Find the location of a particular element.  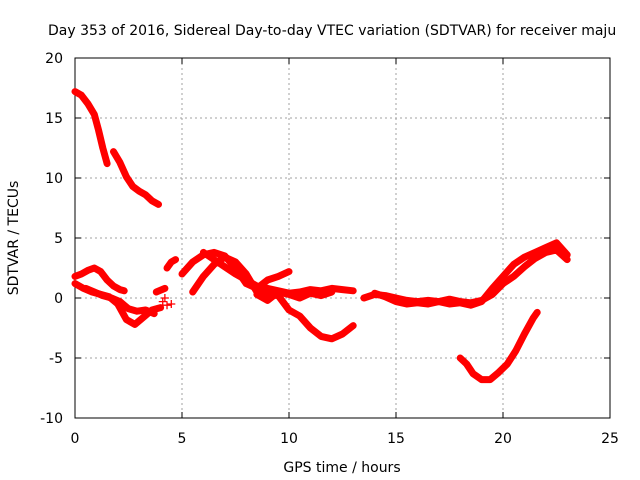

x-tick-label: 20 is located at coordinates (503, 439).